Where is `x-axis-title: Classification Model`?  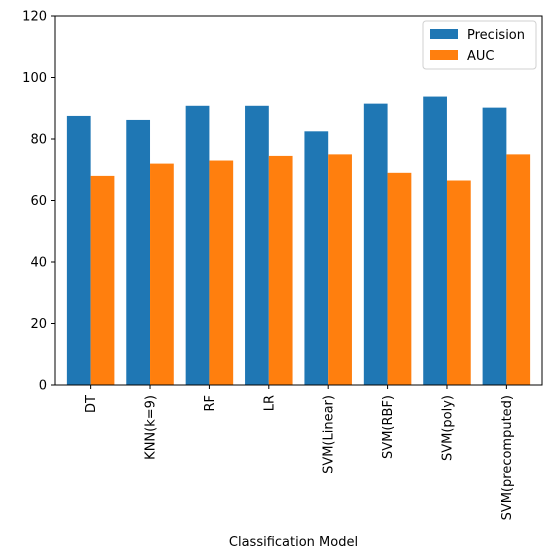
x-axis-title: Classification Model is located at coordinates (293, 542).